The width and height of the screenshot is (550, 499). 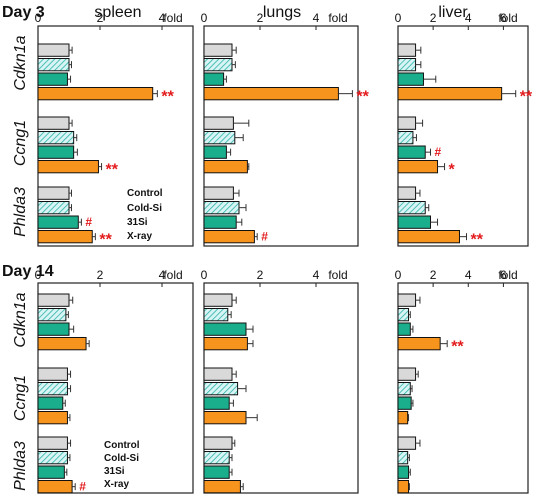 What do you see at coordinates (117, 12) in the screenshot?
I see `organ-title-spleen: spleen` at bounding box center [117, 12].